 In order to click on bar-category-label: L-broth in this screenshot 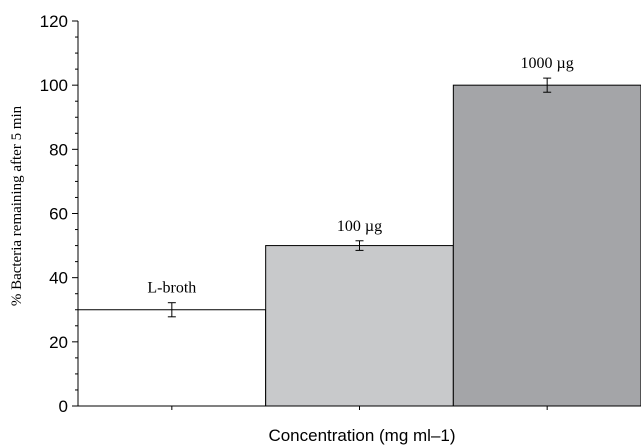, I will do `click(171, 288)`.